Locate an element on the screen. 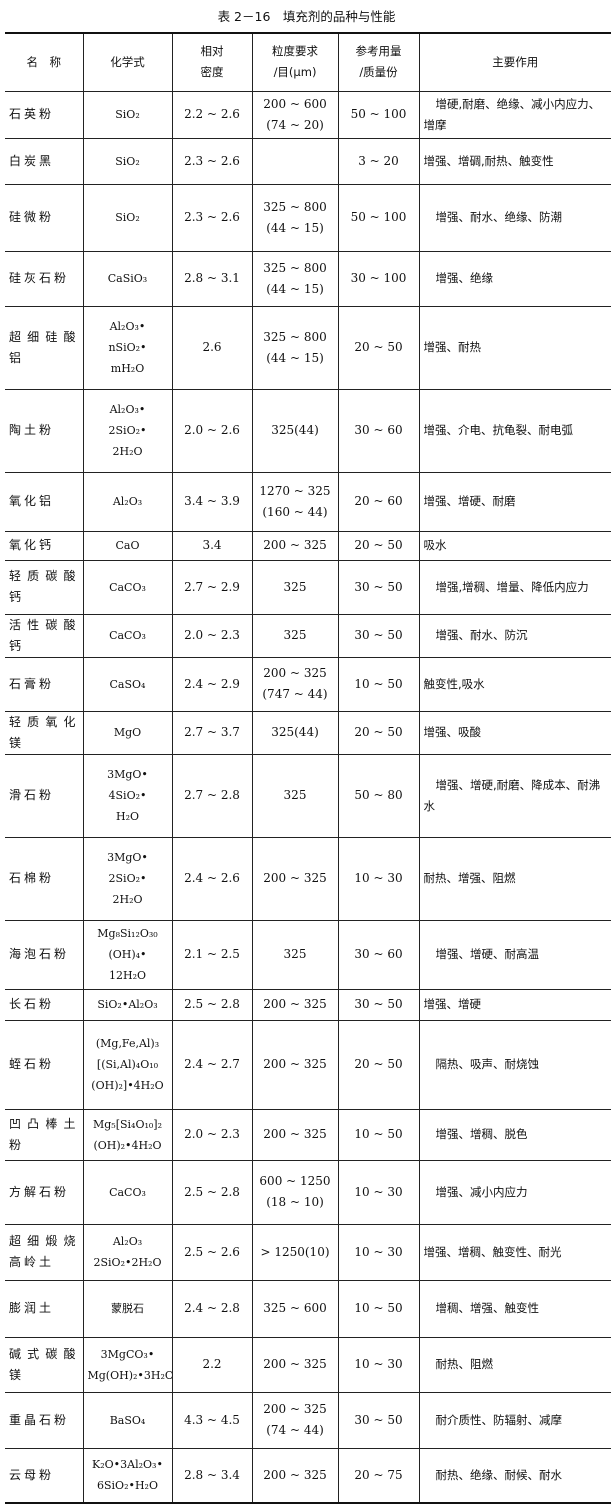 This screenshot has width=613, height=1506. cell-density: 2.2 is located at coordinates (212, 1364).